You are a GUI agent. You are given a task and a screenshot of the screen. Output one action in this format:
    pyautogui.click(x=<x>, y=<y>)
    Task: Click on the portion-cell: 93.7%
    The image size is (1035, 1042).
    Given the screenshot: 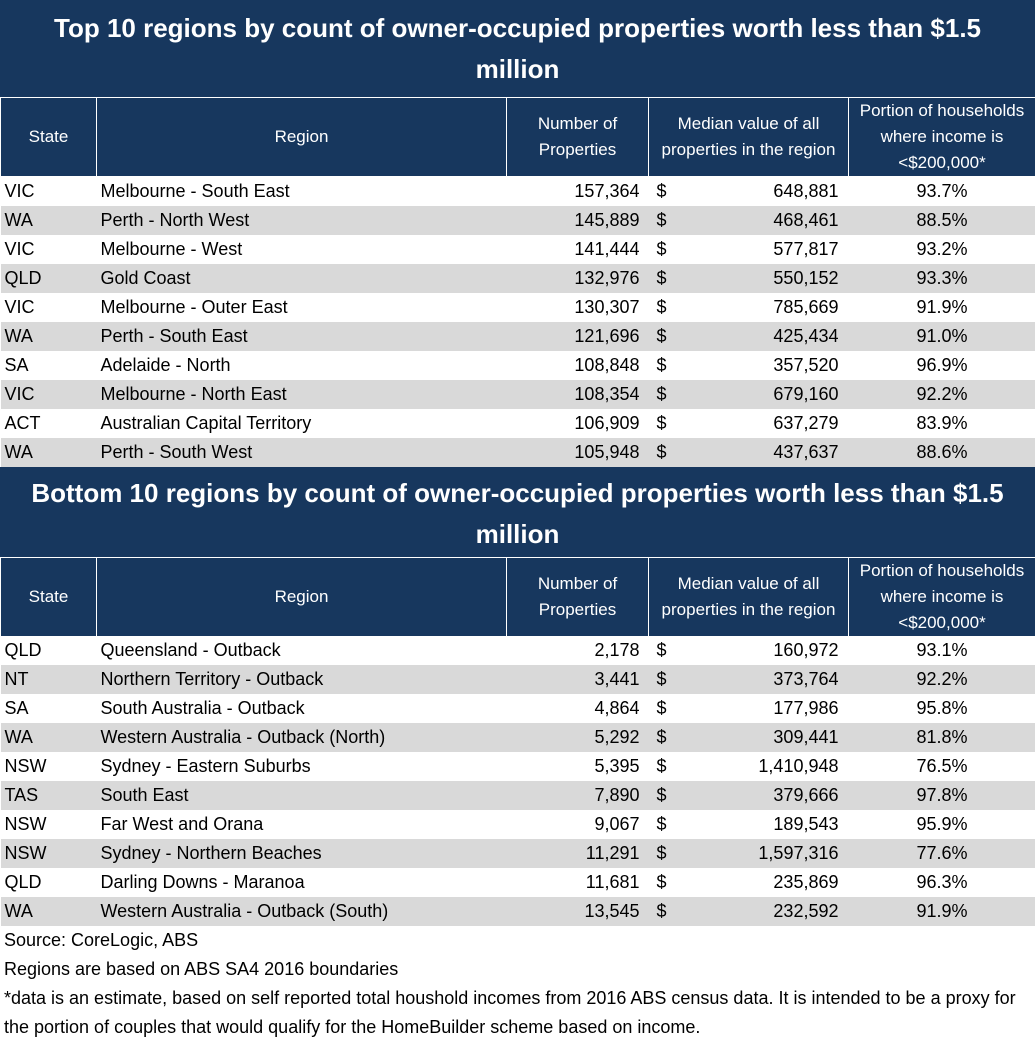 What is the action you would take?
    pyautogui.click(x=942, y=191)
    